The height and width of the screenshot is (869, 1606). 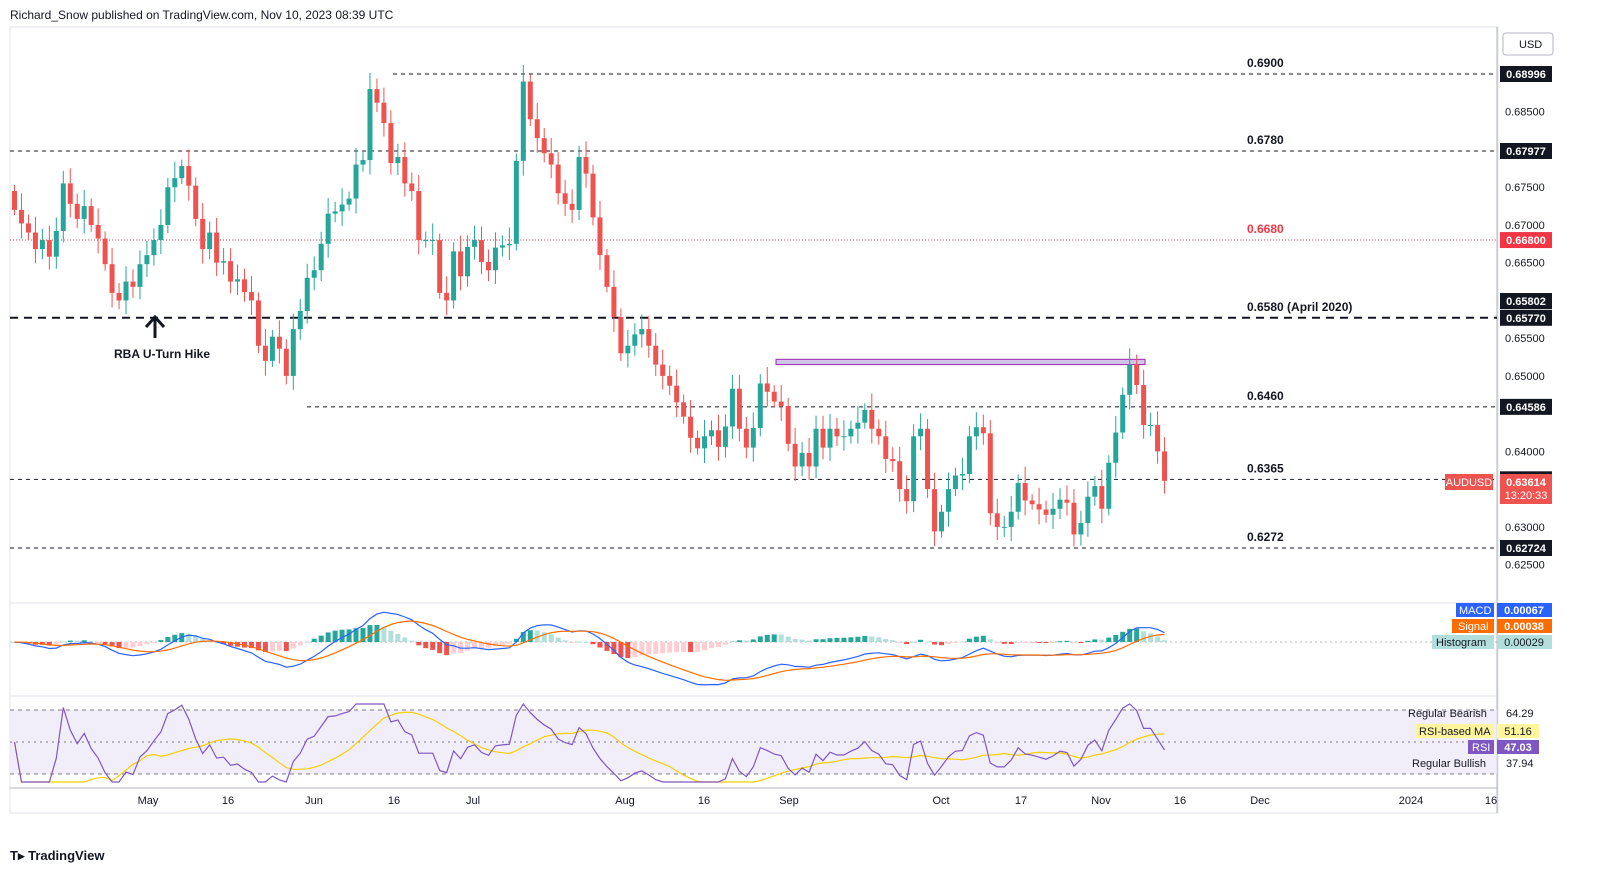 I want to click on price-tick-label: 0.64000, so click(x=1525, y=452).